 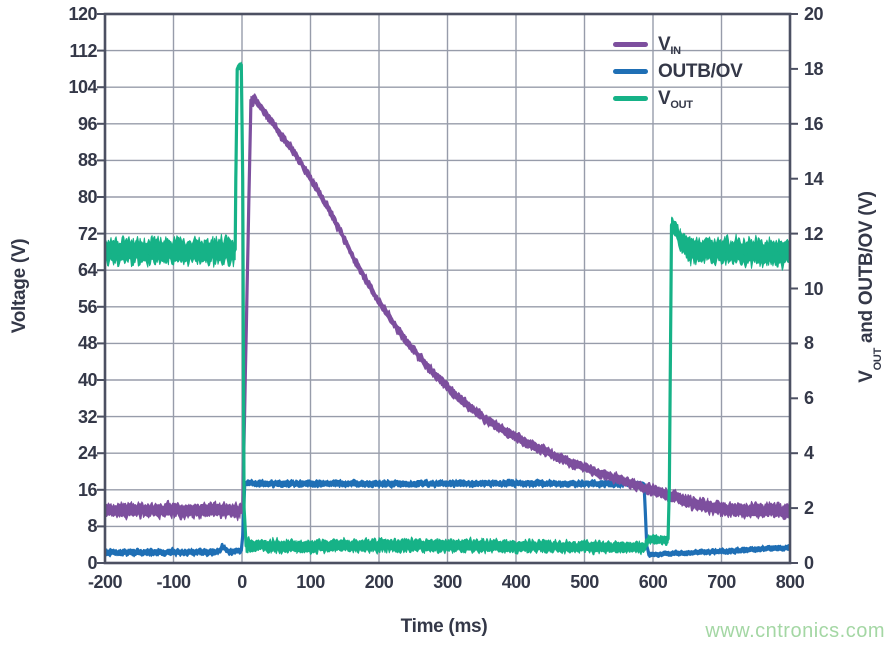 I want to click on legend-label-v-in: VIN, so click(x=669, y=45).